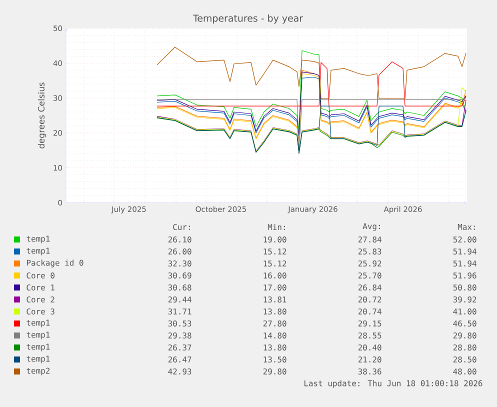 This screenshot has width=497, height=407. I want to click on chart-title: Temperatures - by year, so click(248, 19).